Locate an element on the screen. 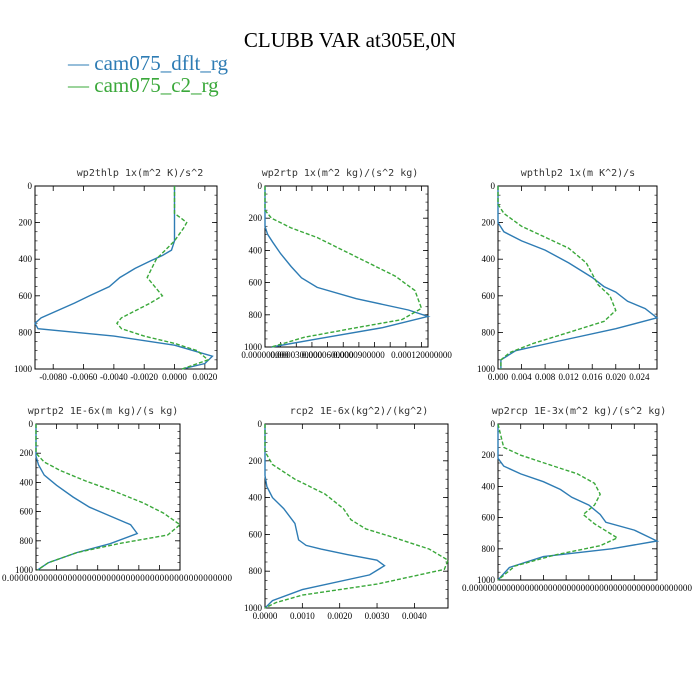 The image size is (700, 700). x-tick-label: 0.008 is located at coordinates (545, 377).